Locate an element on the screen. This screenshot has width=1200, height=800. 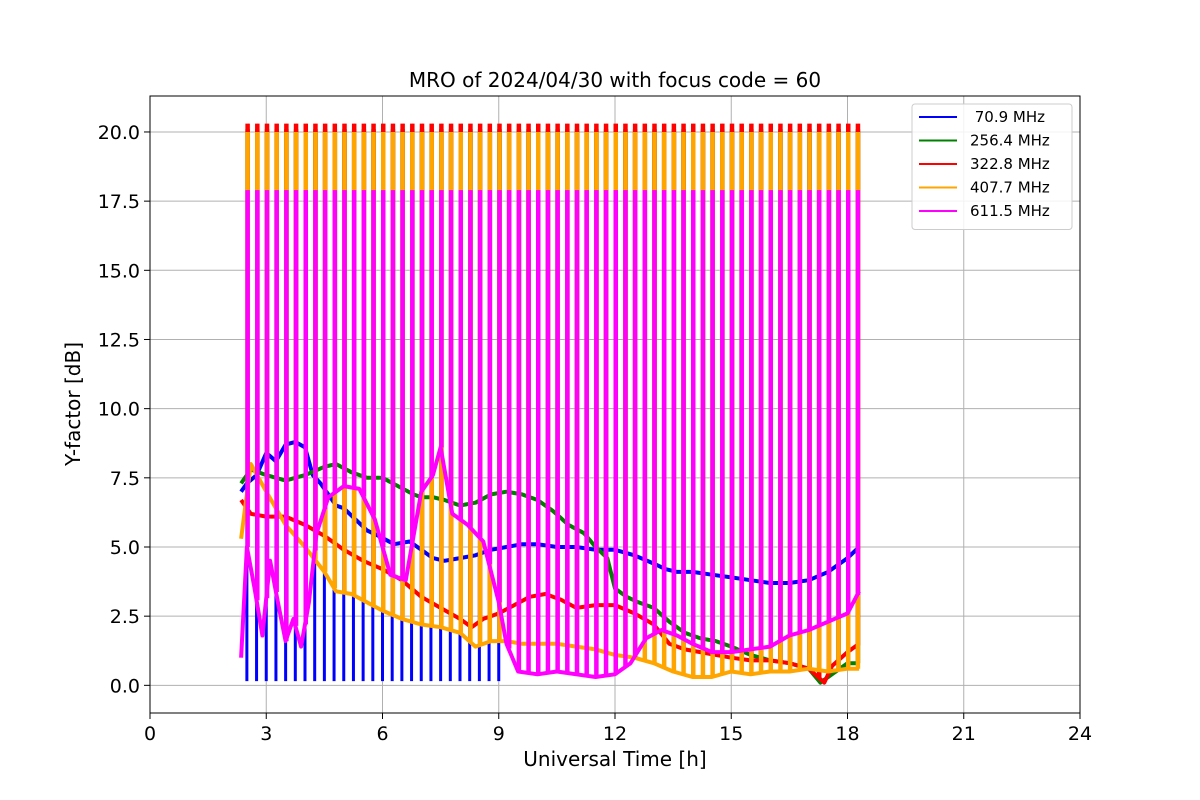
legend-box is located at coordinates (992, 166).